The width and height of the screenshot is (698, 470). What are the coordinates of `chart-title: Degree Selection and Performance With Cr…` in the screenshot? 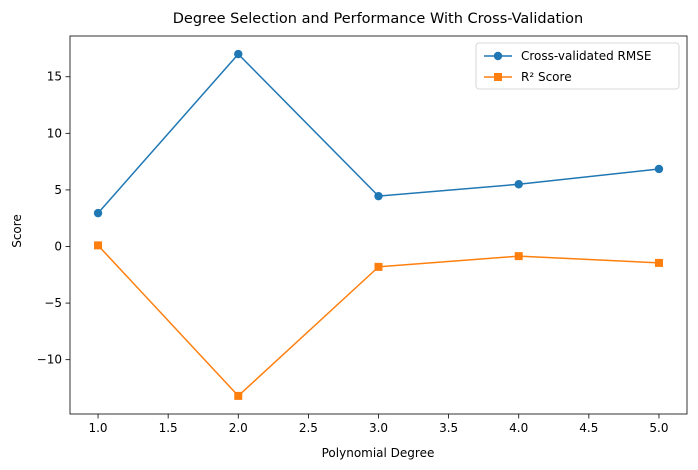 It's located at (378, 19).